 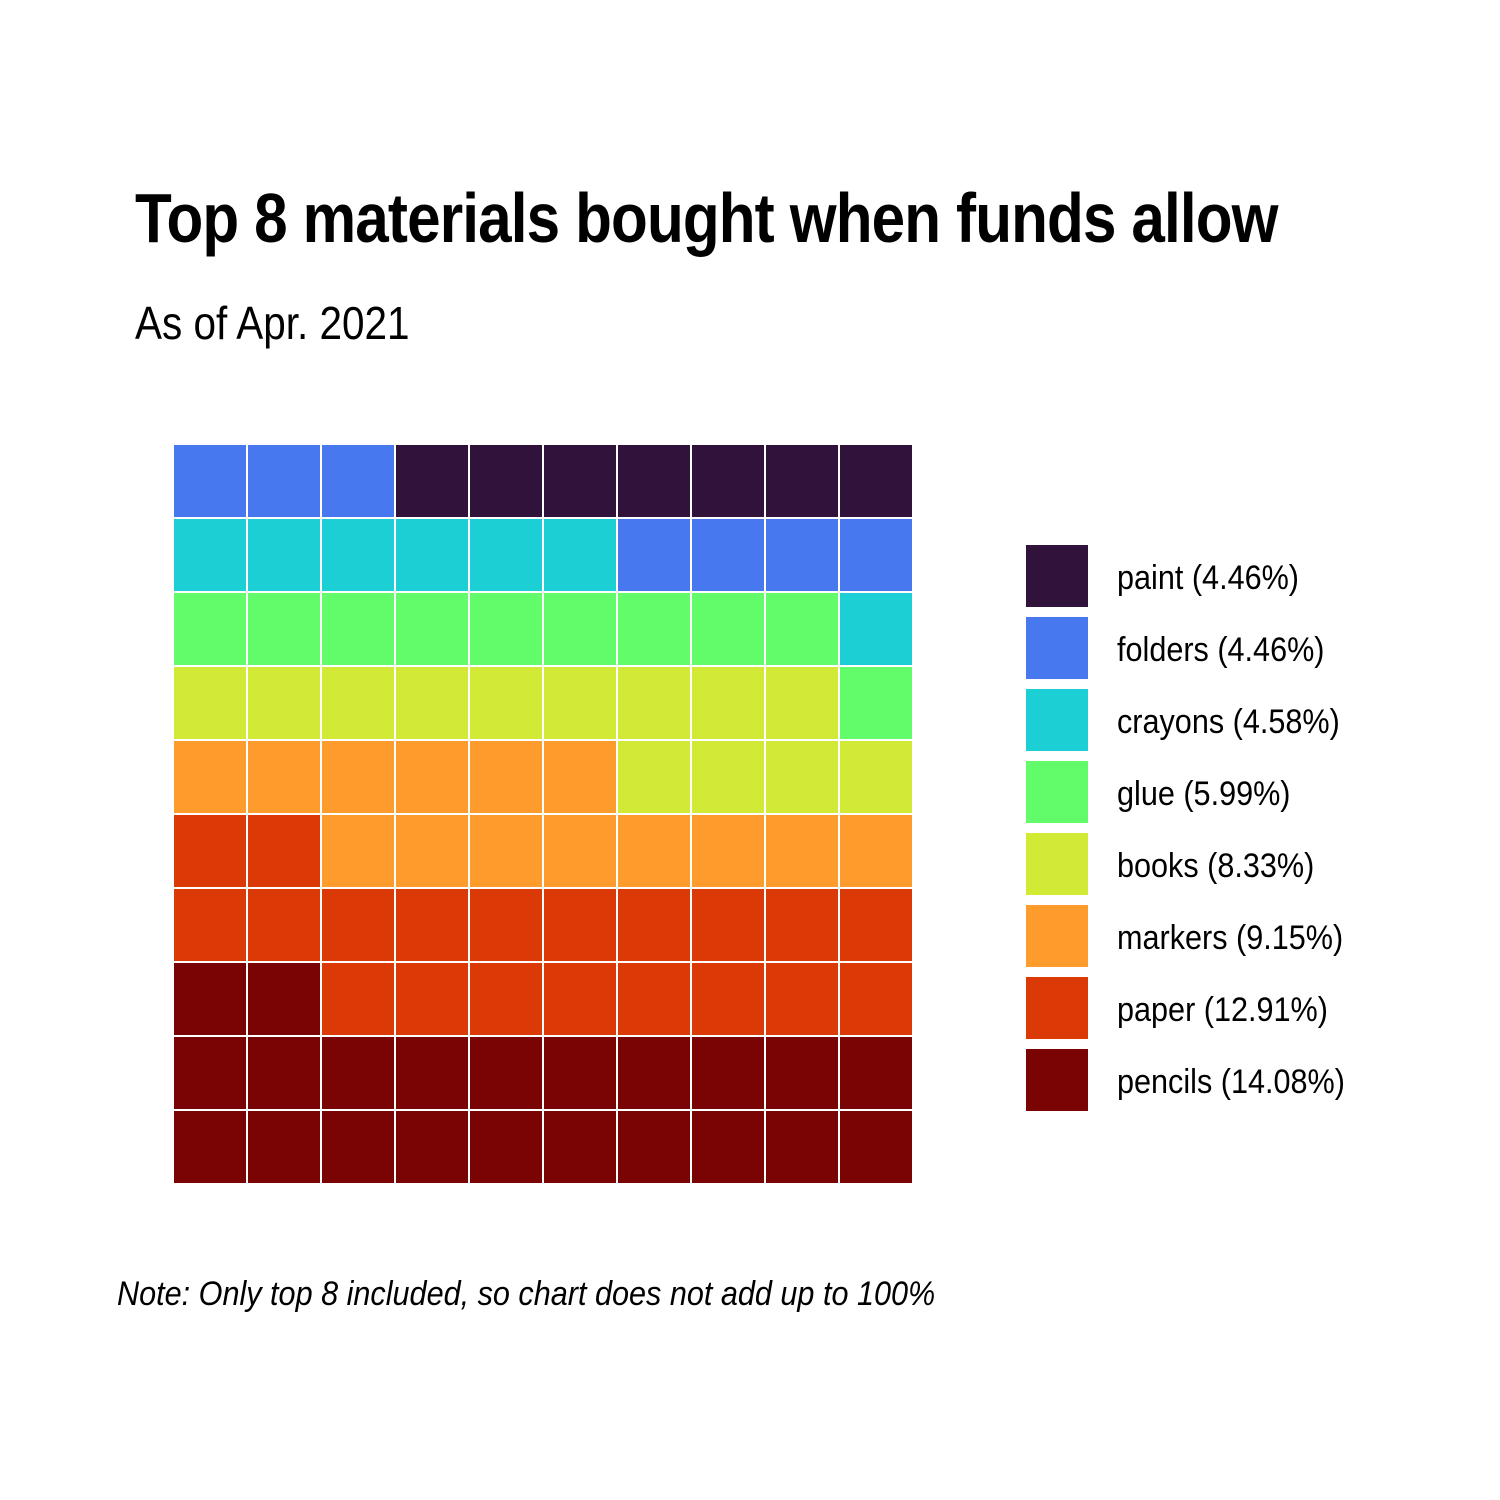 What do you see at coordinates (1230, 938) in the screenshot?
I see `legend-label-markers: markers (9.15%)` at bounding box center [1230, 938].